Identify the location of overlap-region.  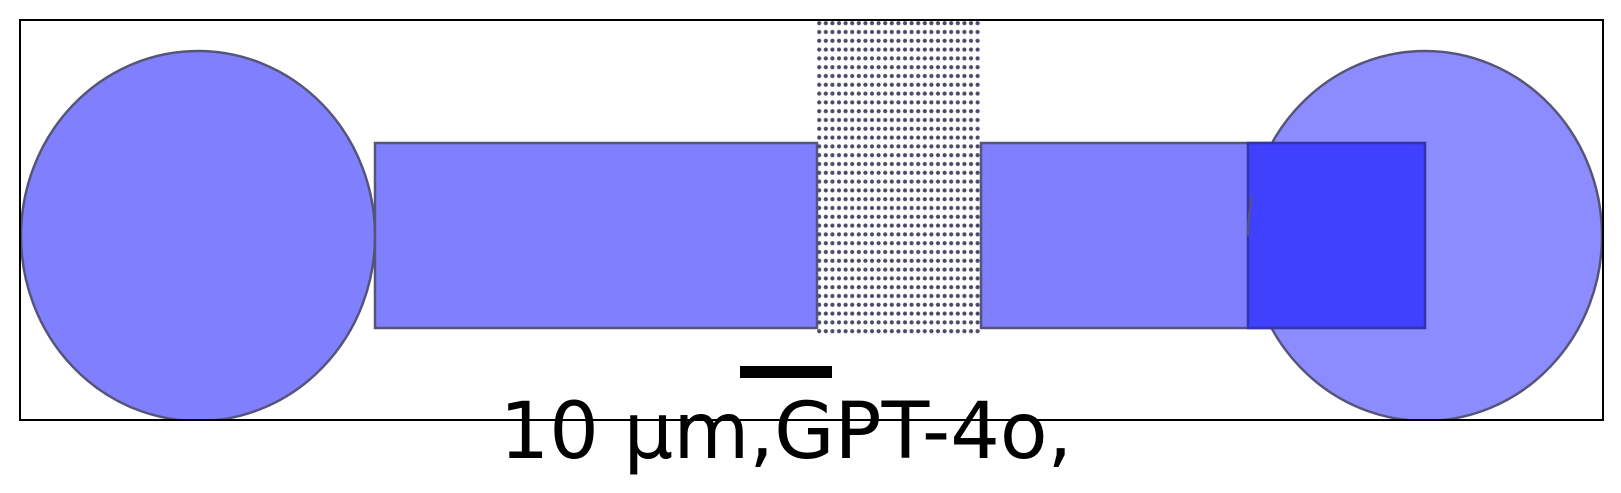
(1336, 235).